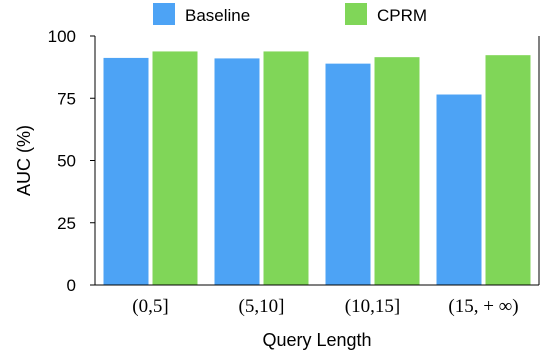  I want to click on legend-label-cprm: CPRM, so click(402, 15).